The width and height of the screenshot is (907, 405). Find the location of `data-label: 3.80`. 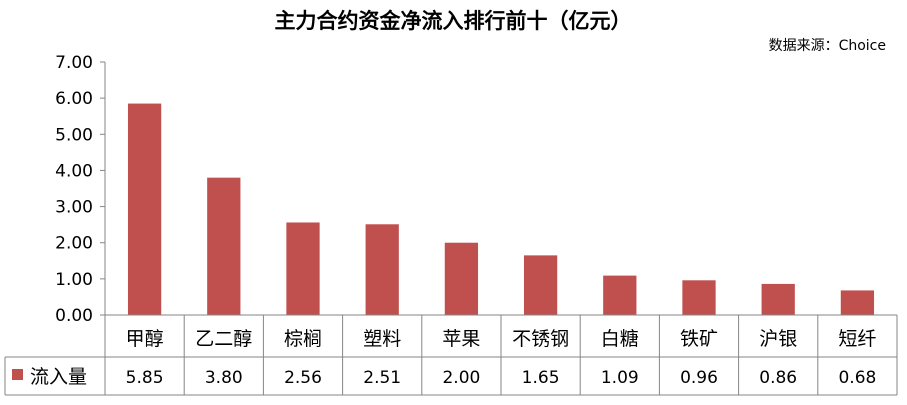

data-label: 3.80 is located at coordinates (224, 378).